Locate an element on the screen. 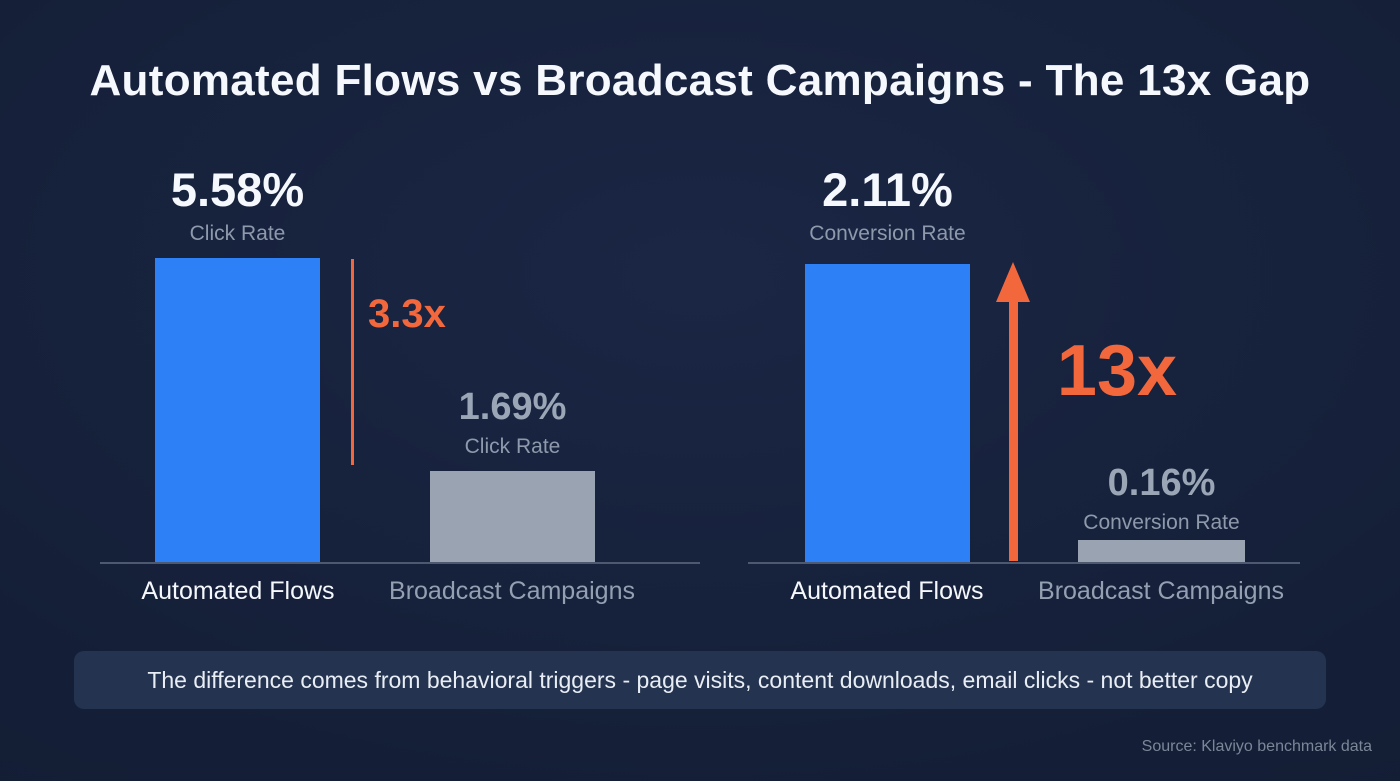  up-arrow-head-icon is located at coordinates (1013, 282).